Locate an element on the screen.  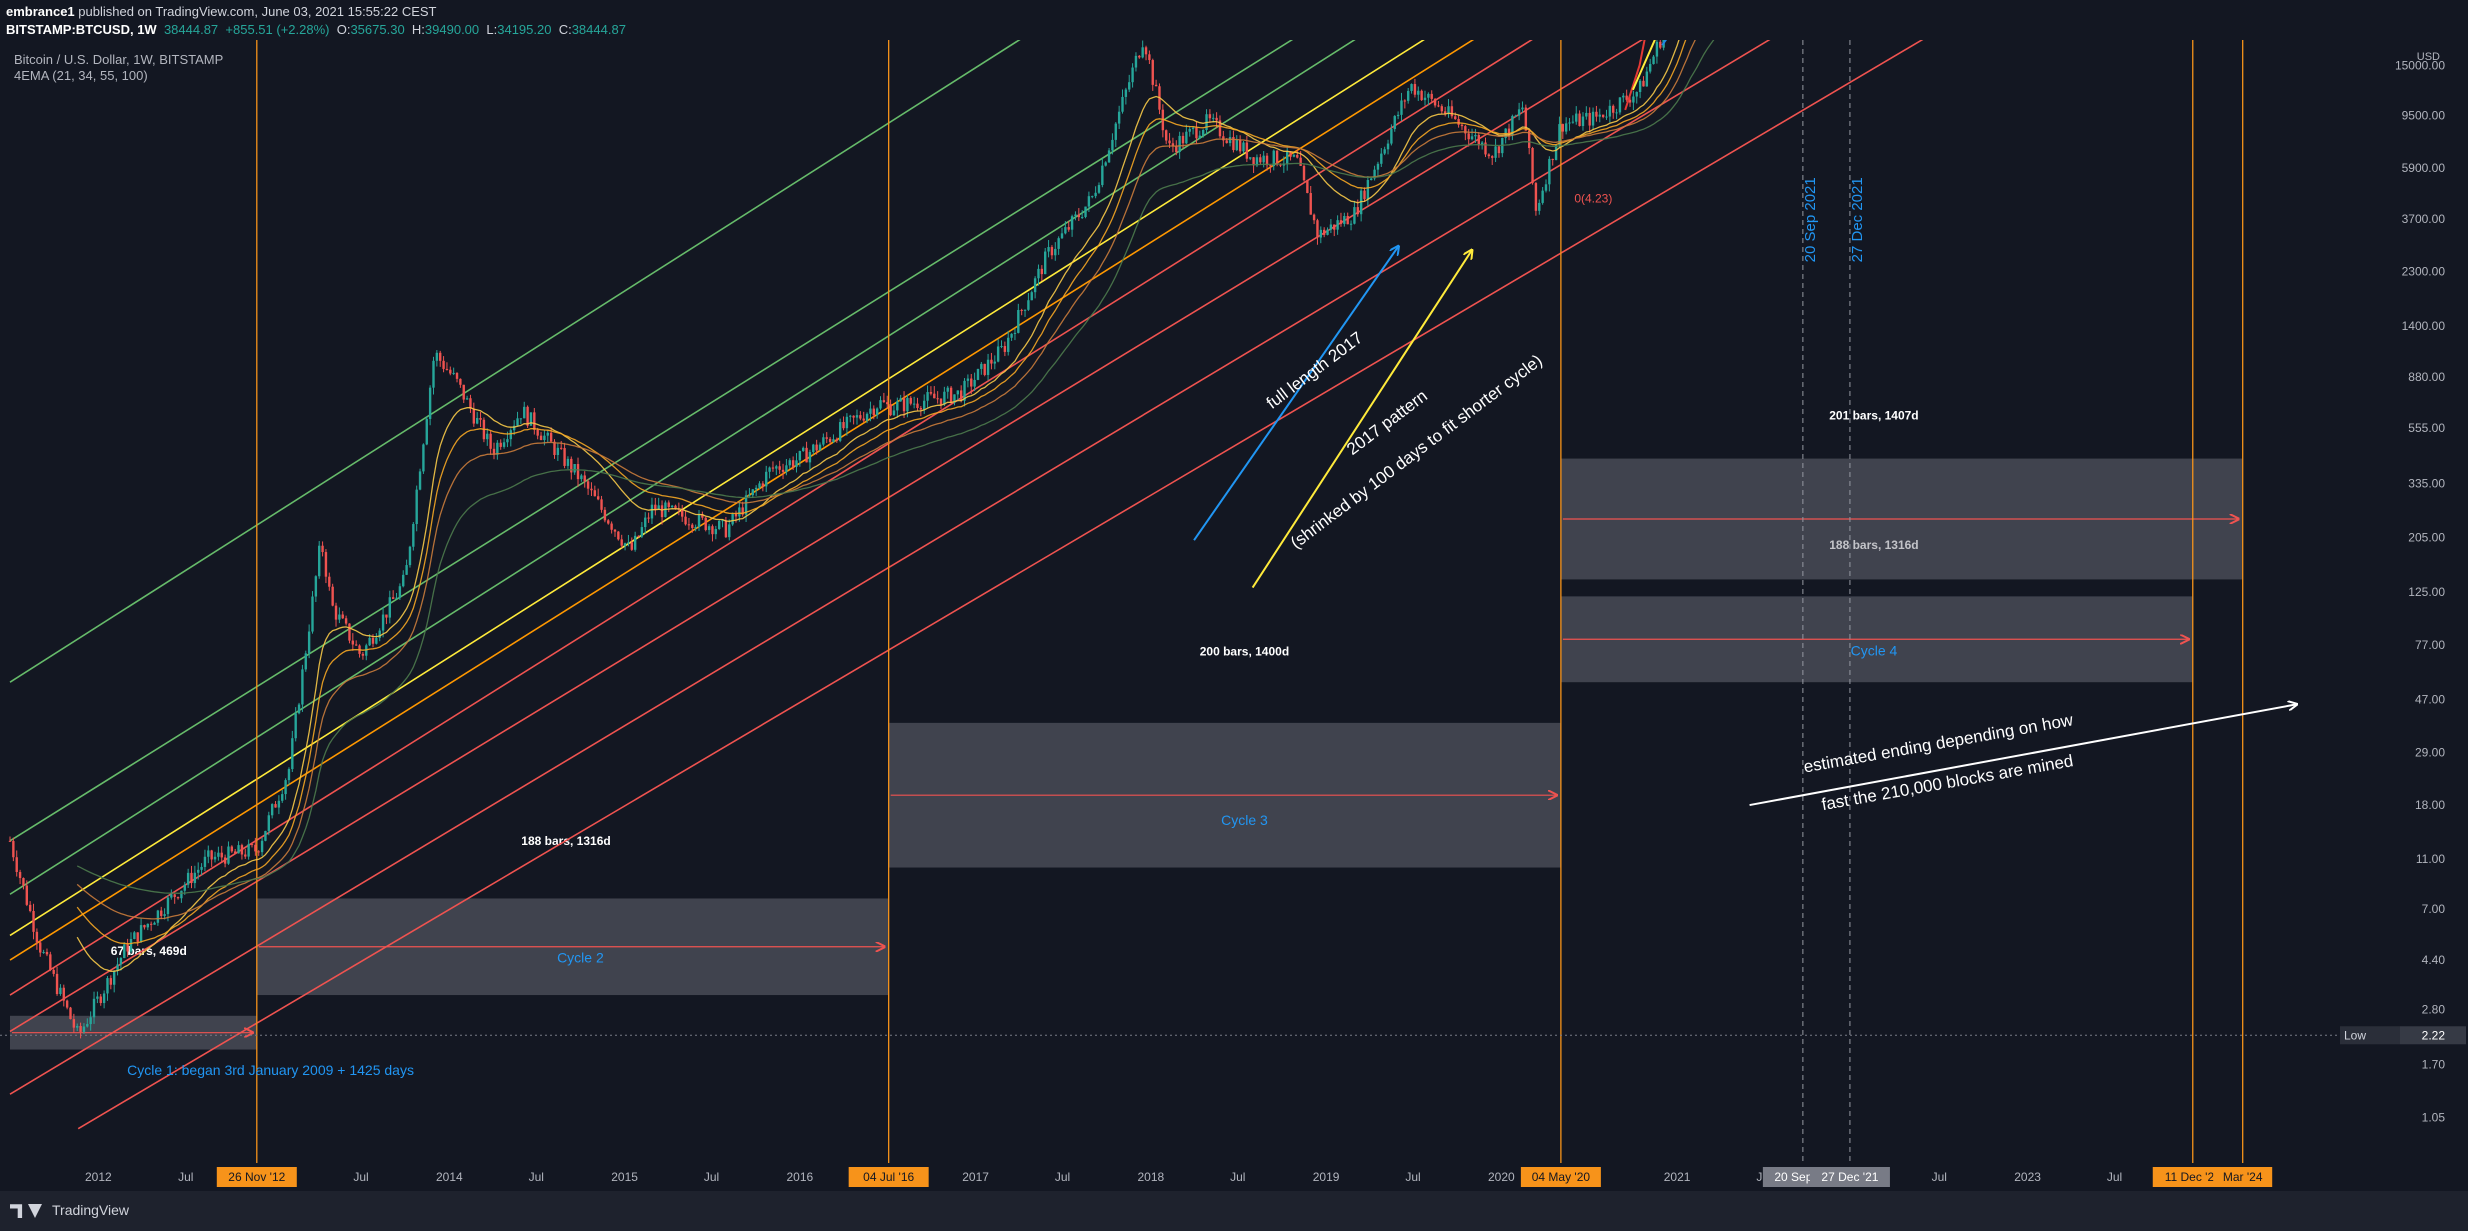
author-name: embrance1 is located at coordinates (40, 11).